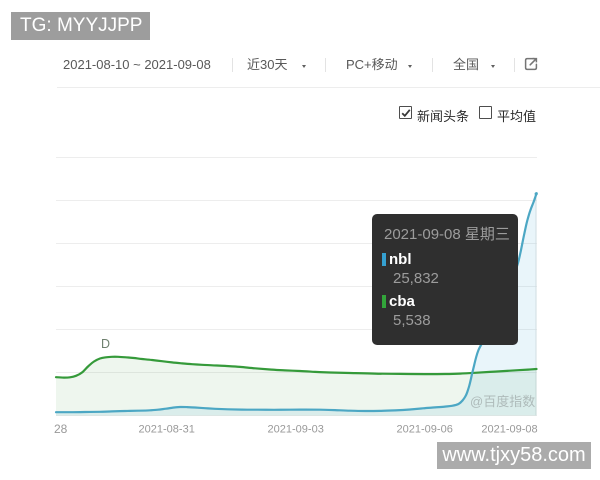 The width and height of the screenshot is (600, 480). Describe the element at coordinates (425, 429) in the screenshot. I see `svg-text: 2021-09-06` at that location.